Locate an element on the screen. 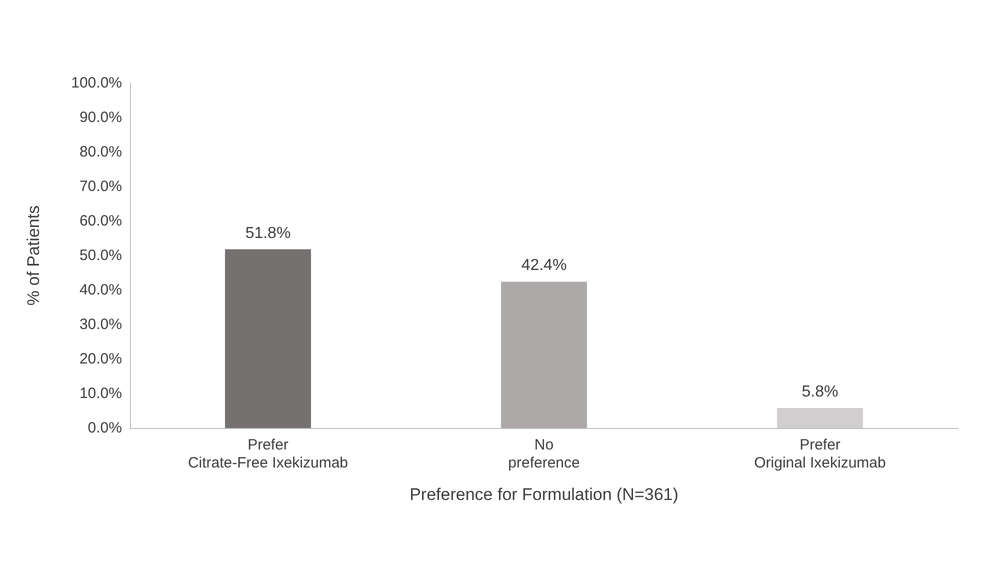 The image size is (991, 566). x-tick-label: Prefer Original Ixekizumab is located at coordinates (820, 454).